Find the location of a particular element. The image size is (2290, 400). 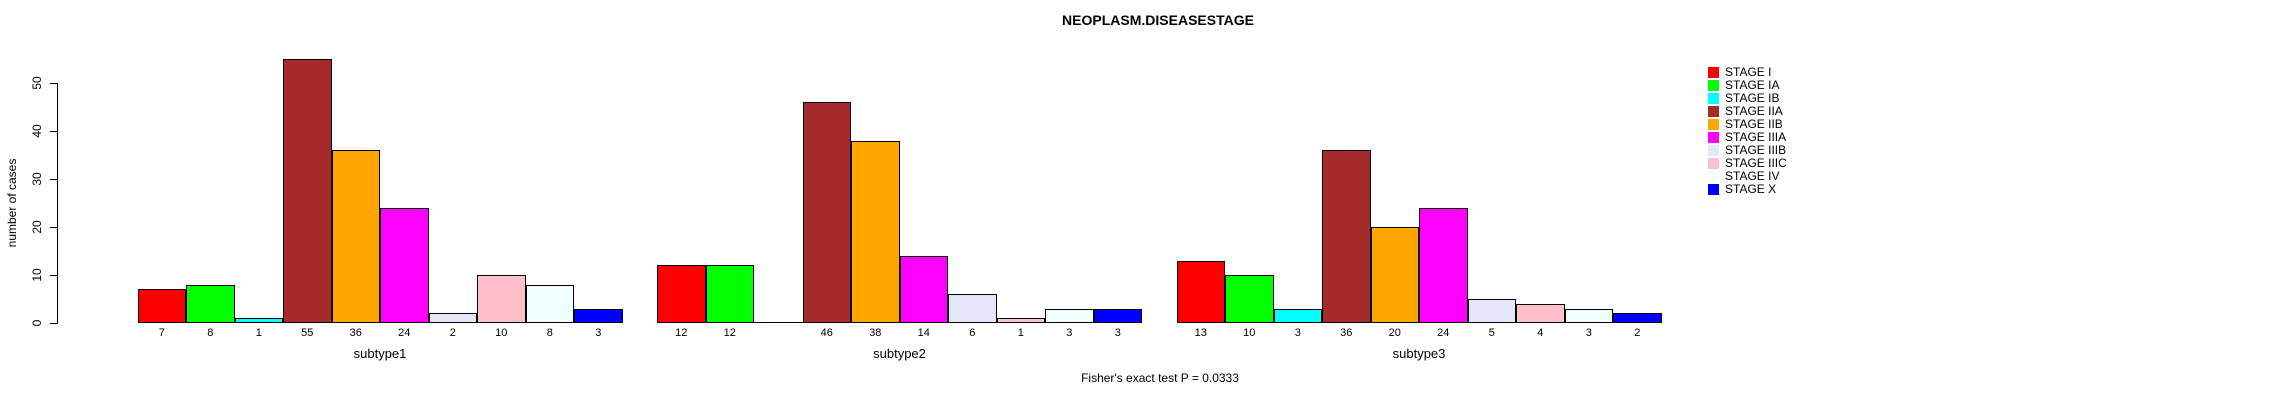

bar-subtype3-stage-iiic is located at coordinates (1540, 313).